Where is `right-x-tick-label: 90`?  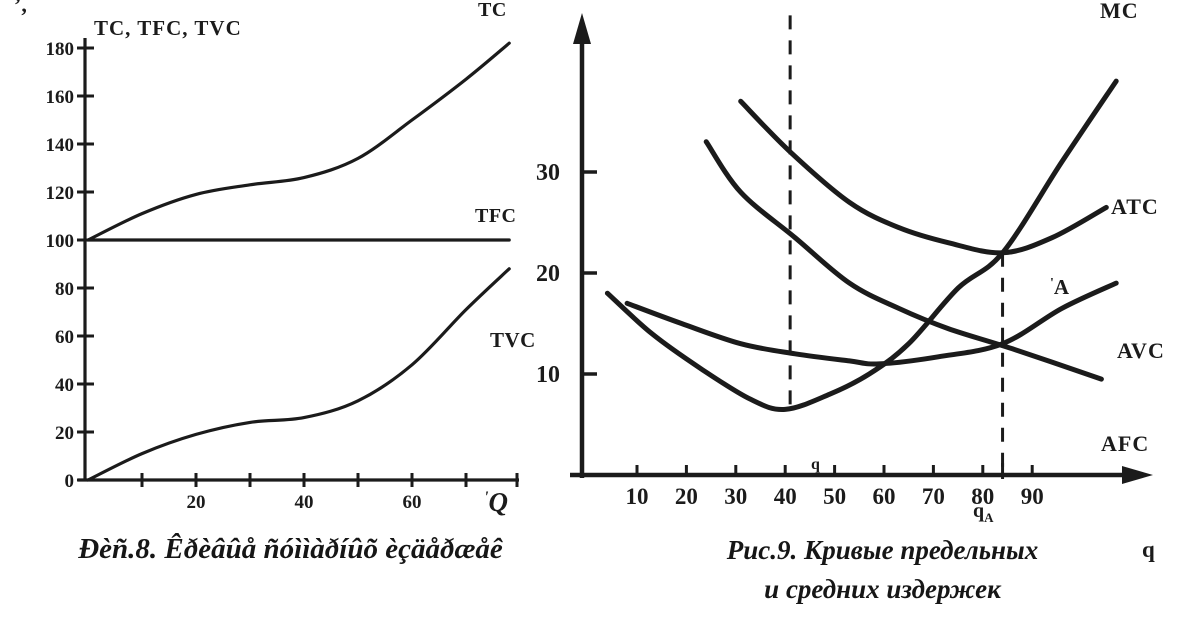 right-x-tick-label: 90 is located at coordinates (1032, 496).